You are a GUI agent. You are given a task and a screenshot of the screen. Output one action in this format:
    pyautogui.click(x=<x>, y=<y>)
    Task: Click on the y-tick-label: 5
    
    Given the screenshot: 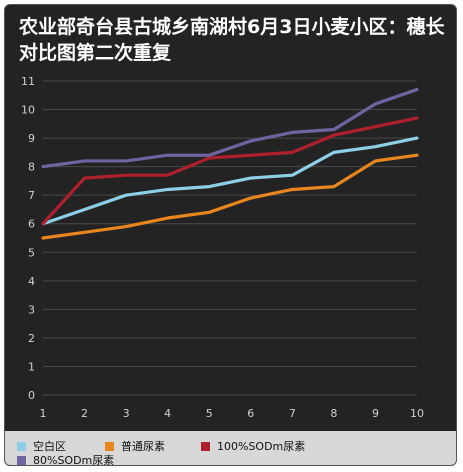 What is the action you would take?
    pyautogui.click(x=31, y=252)
    